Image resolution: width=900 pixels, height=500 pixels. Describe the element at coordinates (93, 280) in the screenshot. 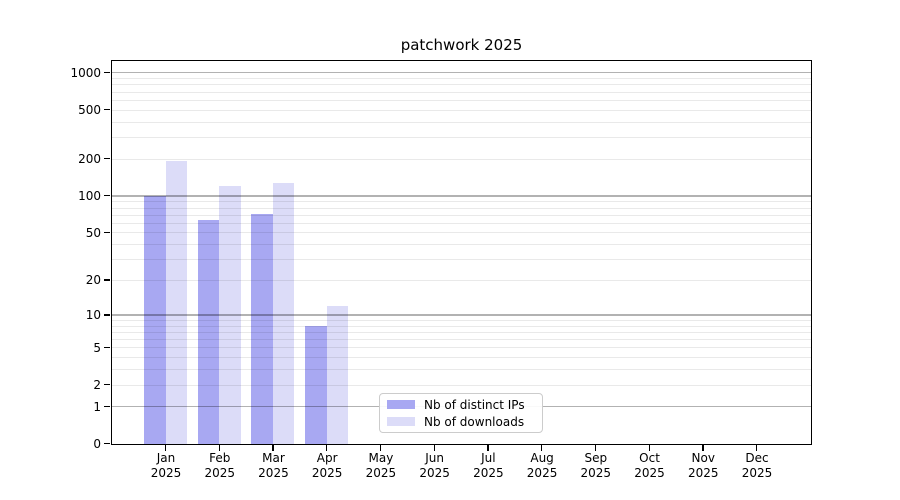

I see `y-tick-label: 20` at that location.